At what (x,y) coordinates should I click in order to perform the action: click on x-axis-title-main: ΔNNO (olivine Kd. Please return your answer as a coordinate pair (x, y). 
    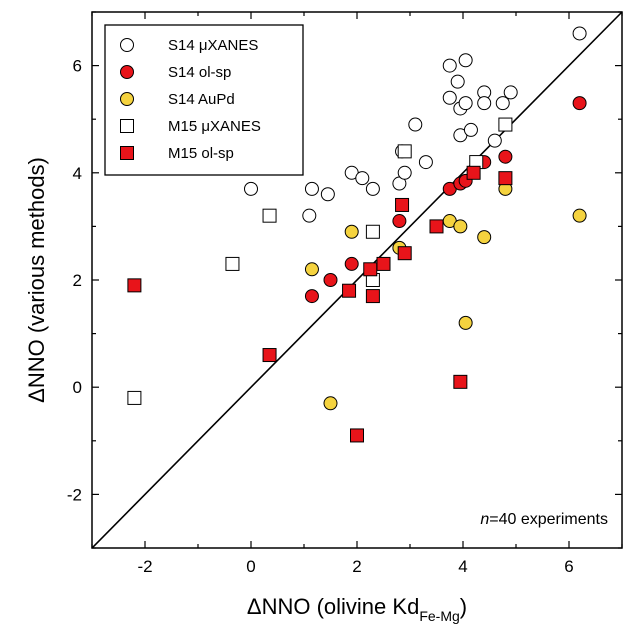
    Looking at the image, I should click on (333, 606).